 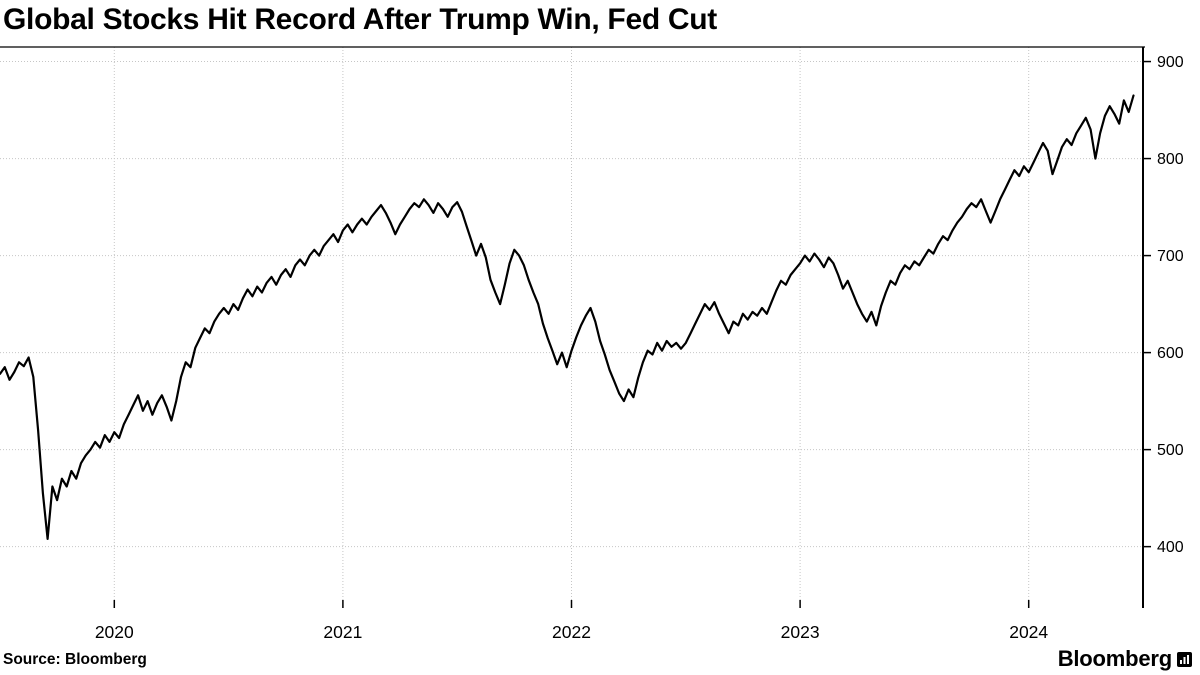 What do you see at coordinates (571, 632) in the screenshot?
I see `x-tick-label: 2022` at bounding box center [571, 632].